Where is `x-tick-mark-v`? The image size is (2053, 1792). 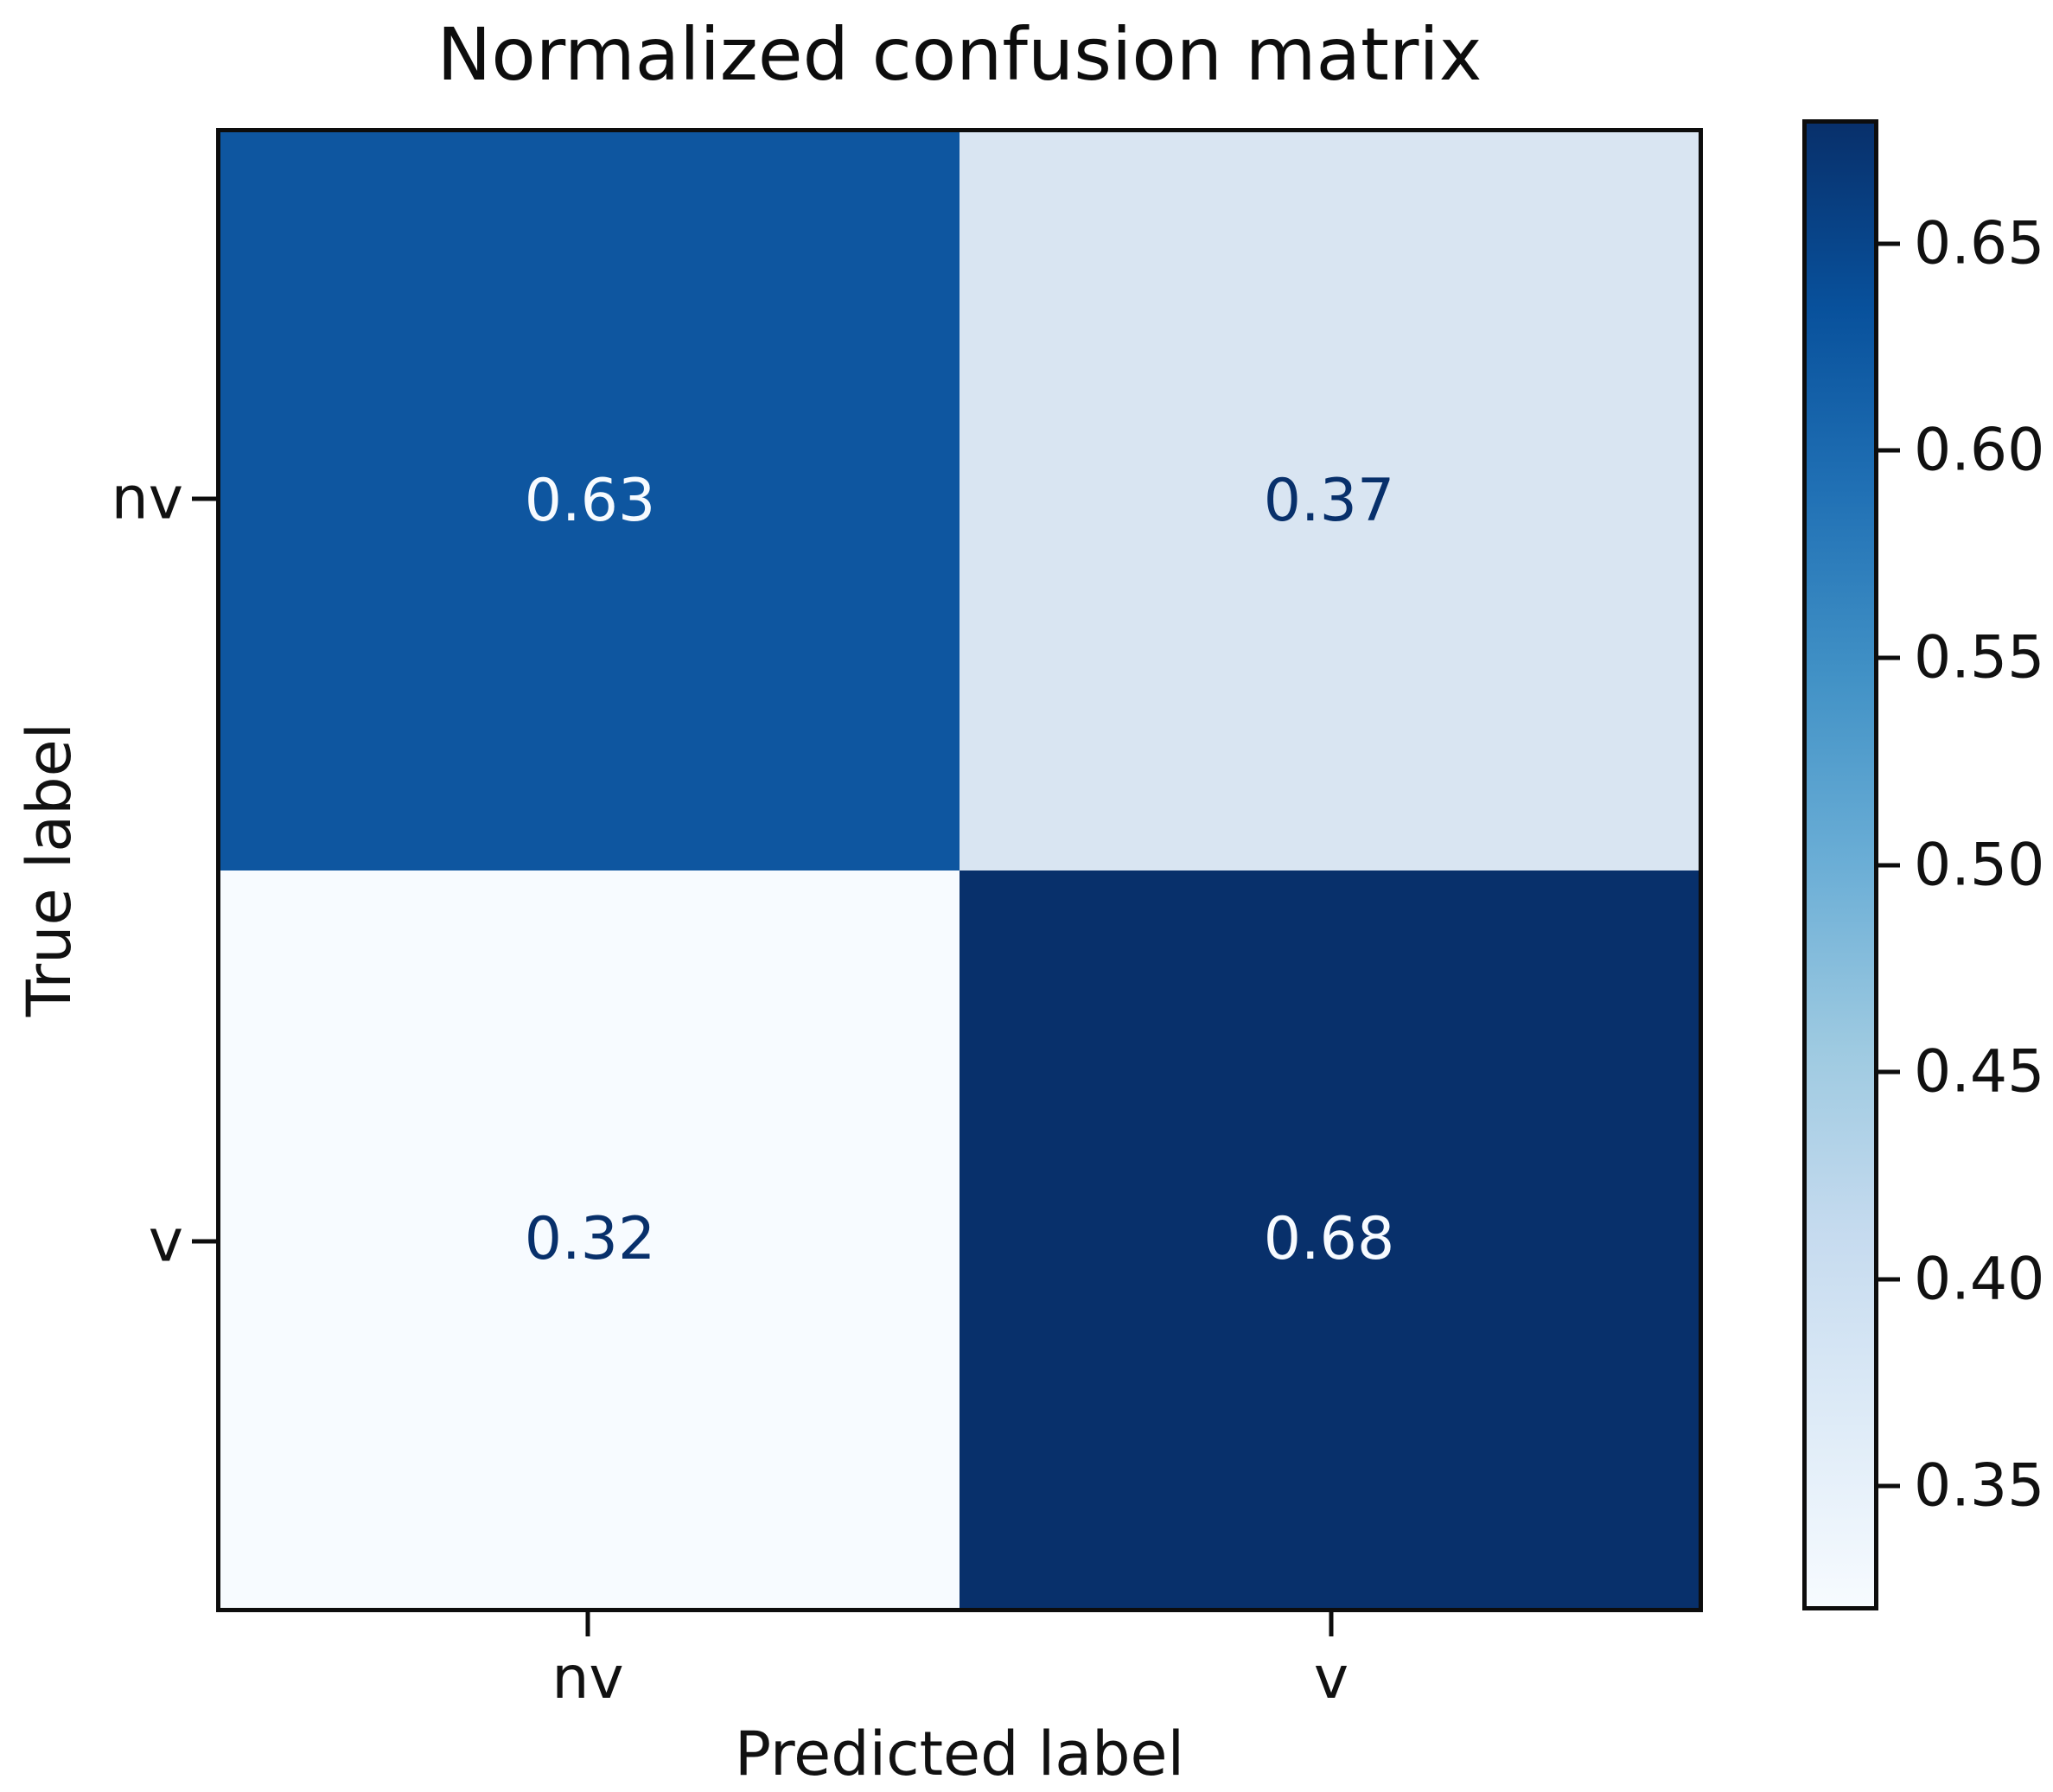 x-tick-mark-v is located at coordinates (1331, 1624).